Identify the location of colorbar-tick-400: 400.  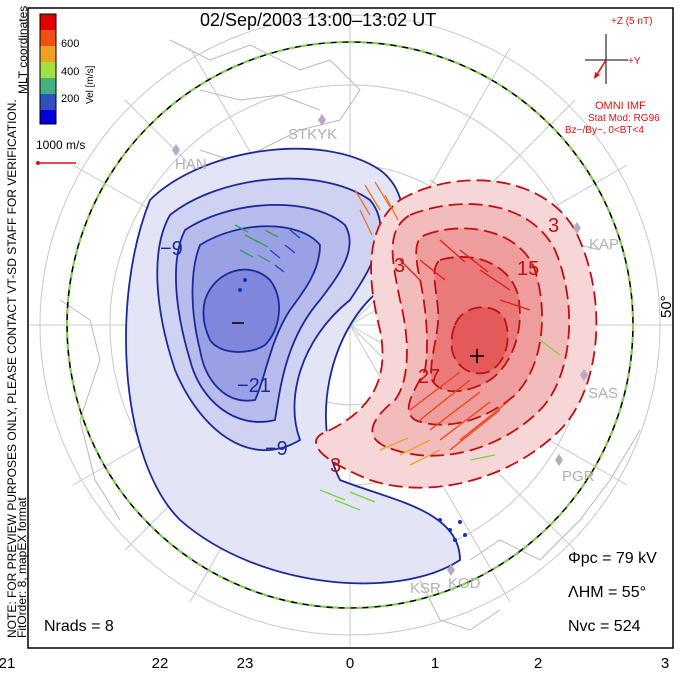
(70, 72).